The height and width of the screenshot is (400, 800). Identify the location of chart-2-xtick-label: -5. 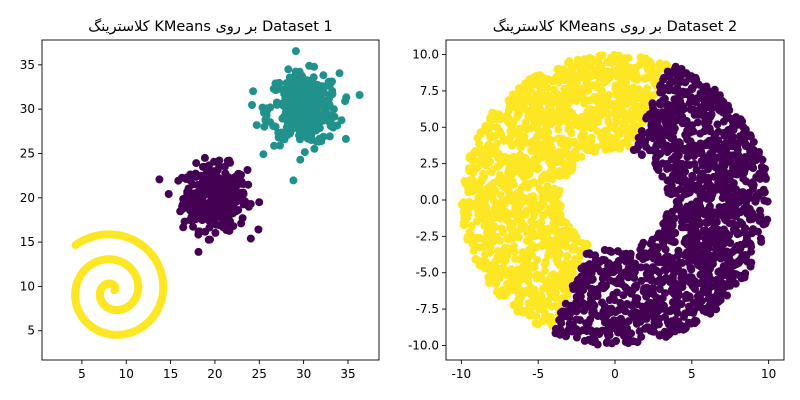
(538, 374).